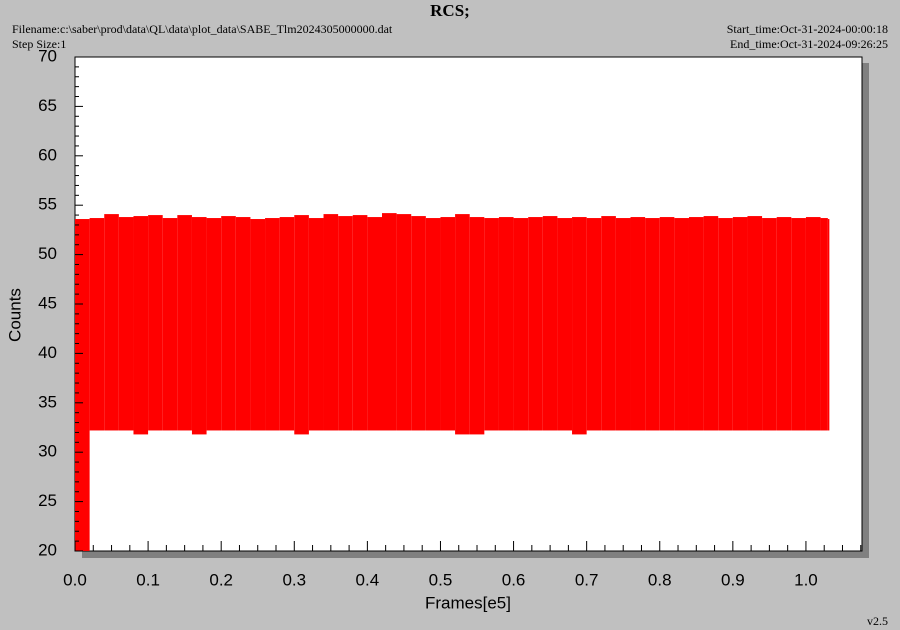 The image size is (900, 630). I want to click on x-tick-label: 0.2, so click(221, 579).